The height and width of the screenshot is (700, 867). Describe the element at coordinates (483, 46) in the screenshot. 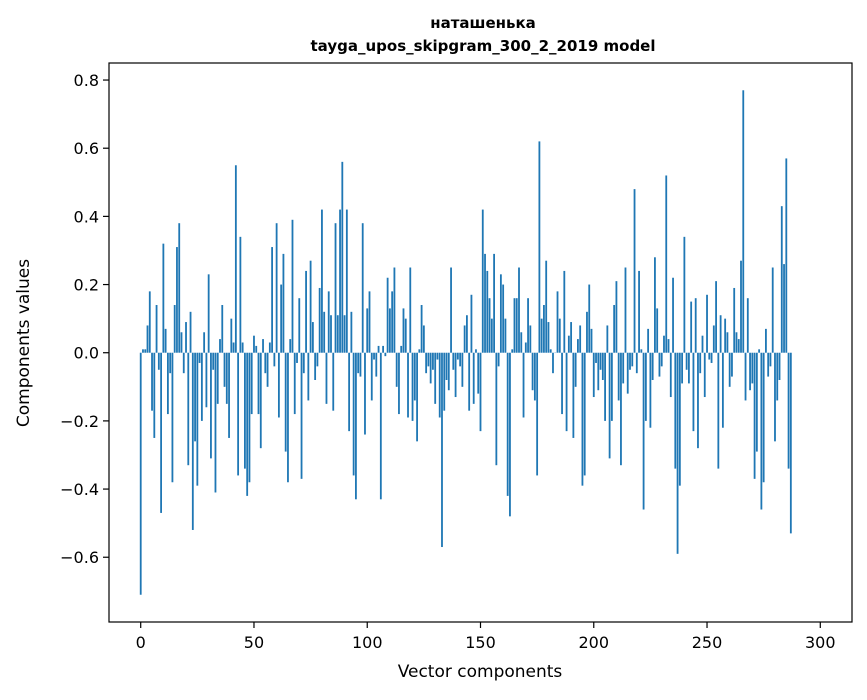

I see `chart-subtitle: tayga_upos_skipgram_300_2_2019 model` at that location.